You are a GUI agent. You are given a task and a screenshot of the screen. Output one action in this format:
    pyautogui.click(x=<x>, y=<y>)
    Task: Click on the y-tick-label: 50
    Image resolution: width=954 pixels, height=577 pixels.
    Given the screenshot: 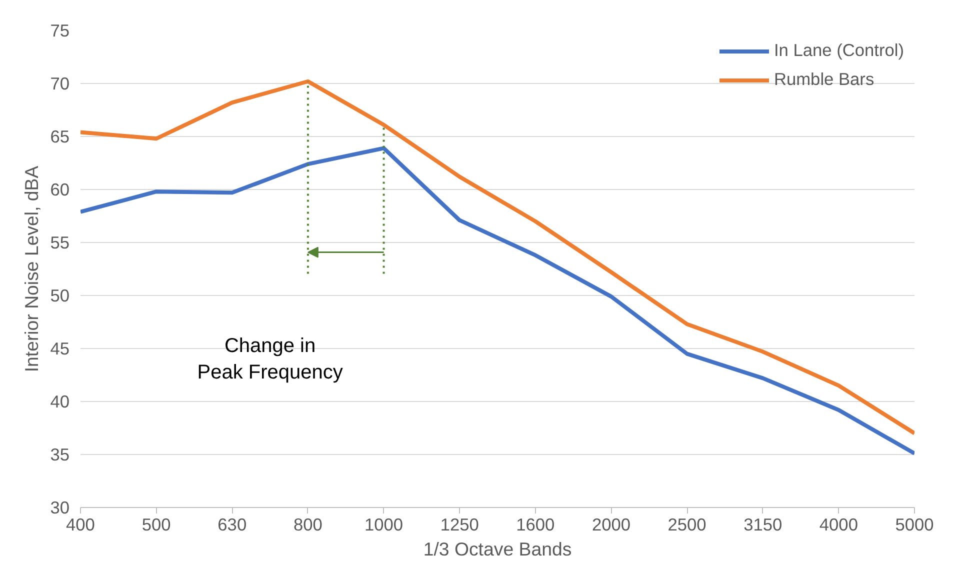 What is the action you would take?
    pyautogui.click(x=60, y=296)
    